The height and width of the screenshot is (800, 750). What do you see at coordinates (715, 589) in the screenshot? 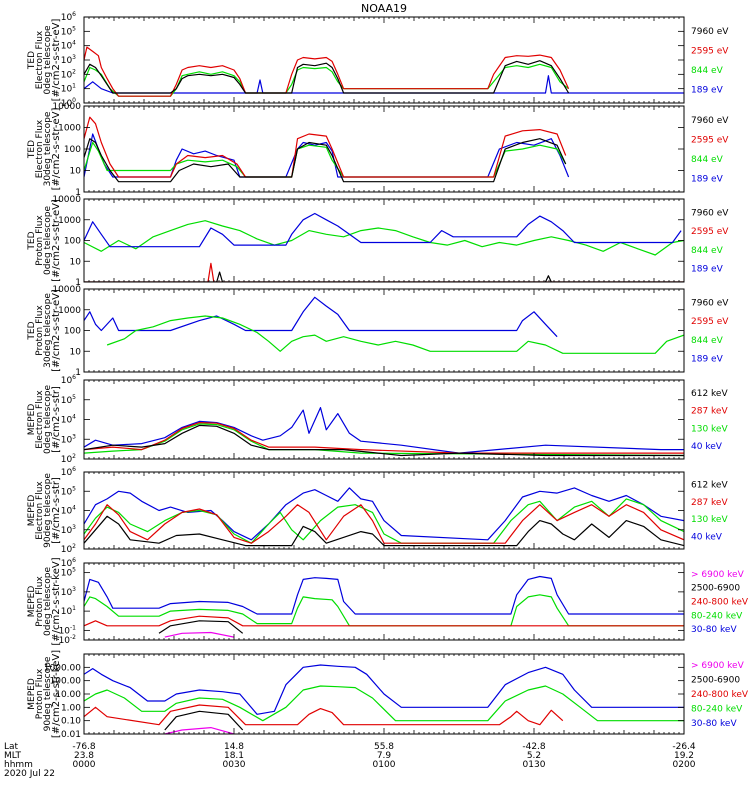
I see `legend-entry: 2500-6900` at bounding box center [715, 589].